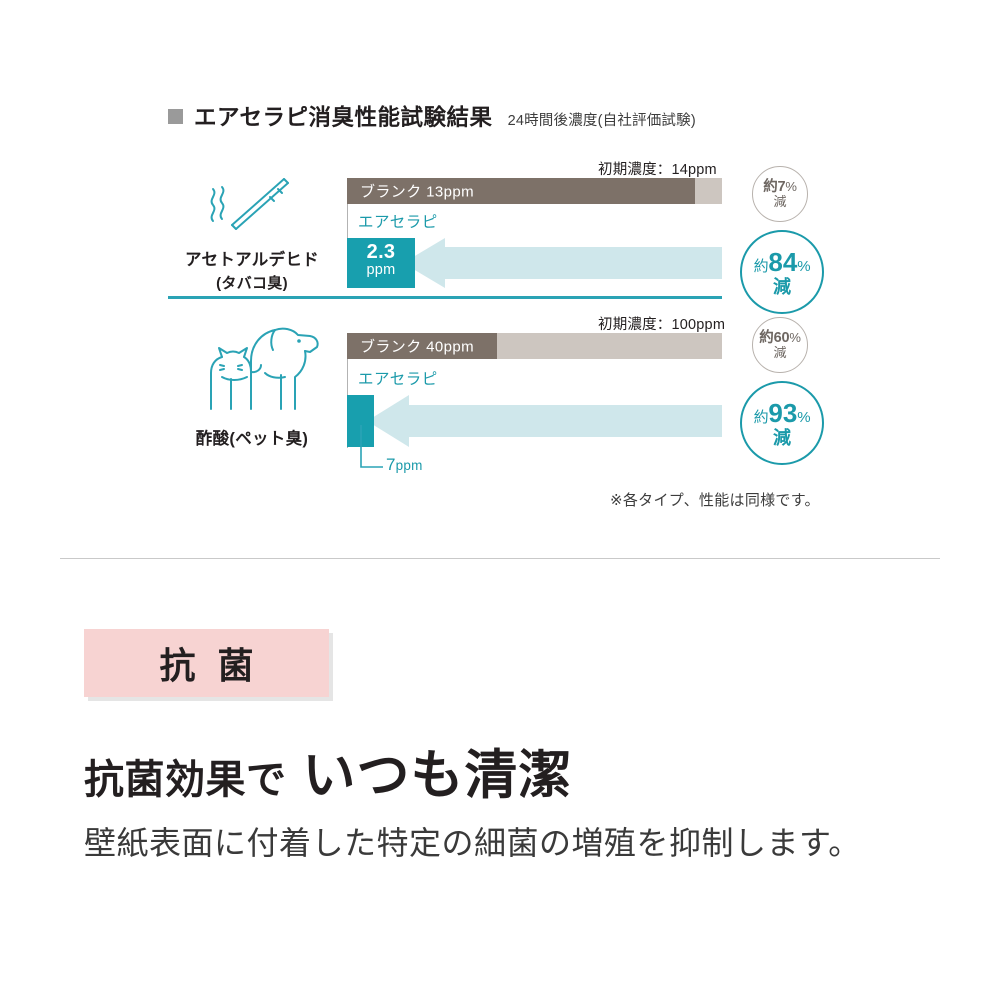  I want to click on product-unit: ppm, so click(381, 270).